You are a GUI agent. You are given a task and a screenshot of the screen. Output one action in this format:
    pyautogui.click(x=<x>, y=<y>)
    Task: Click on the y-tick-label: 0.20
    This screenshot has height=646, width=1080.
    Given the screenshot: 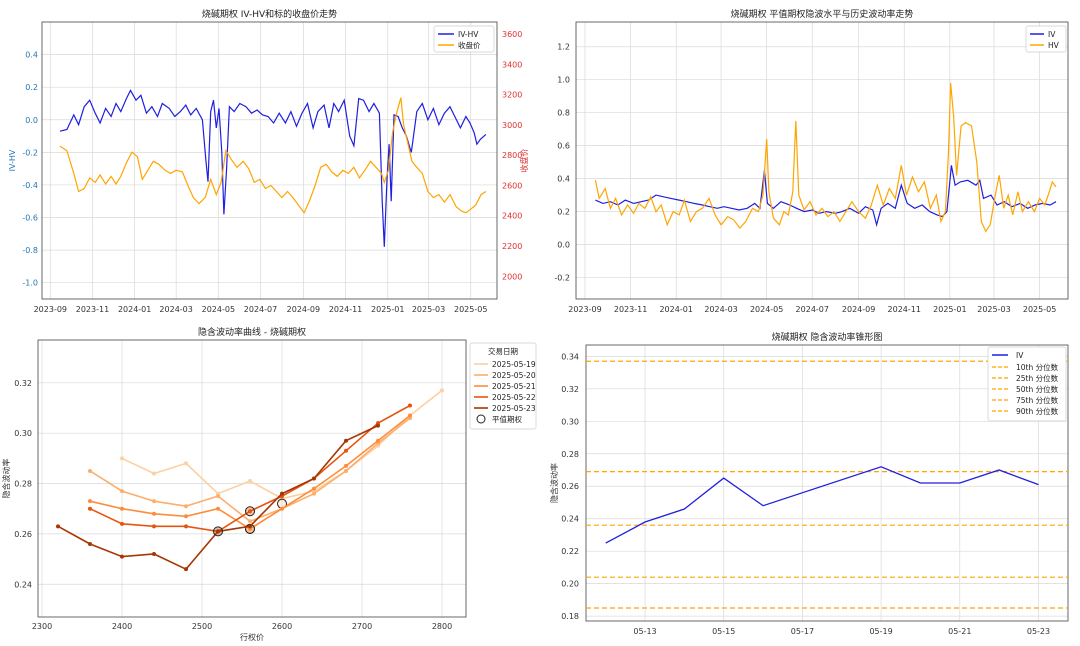 What is the action you would take?
    pyautogui.click(x=570, y=584)
    